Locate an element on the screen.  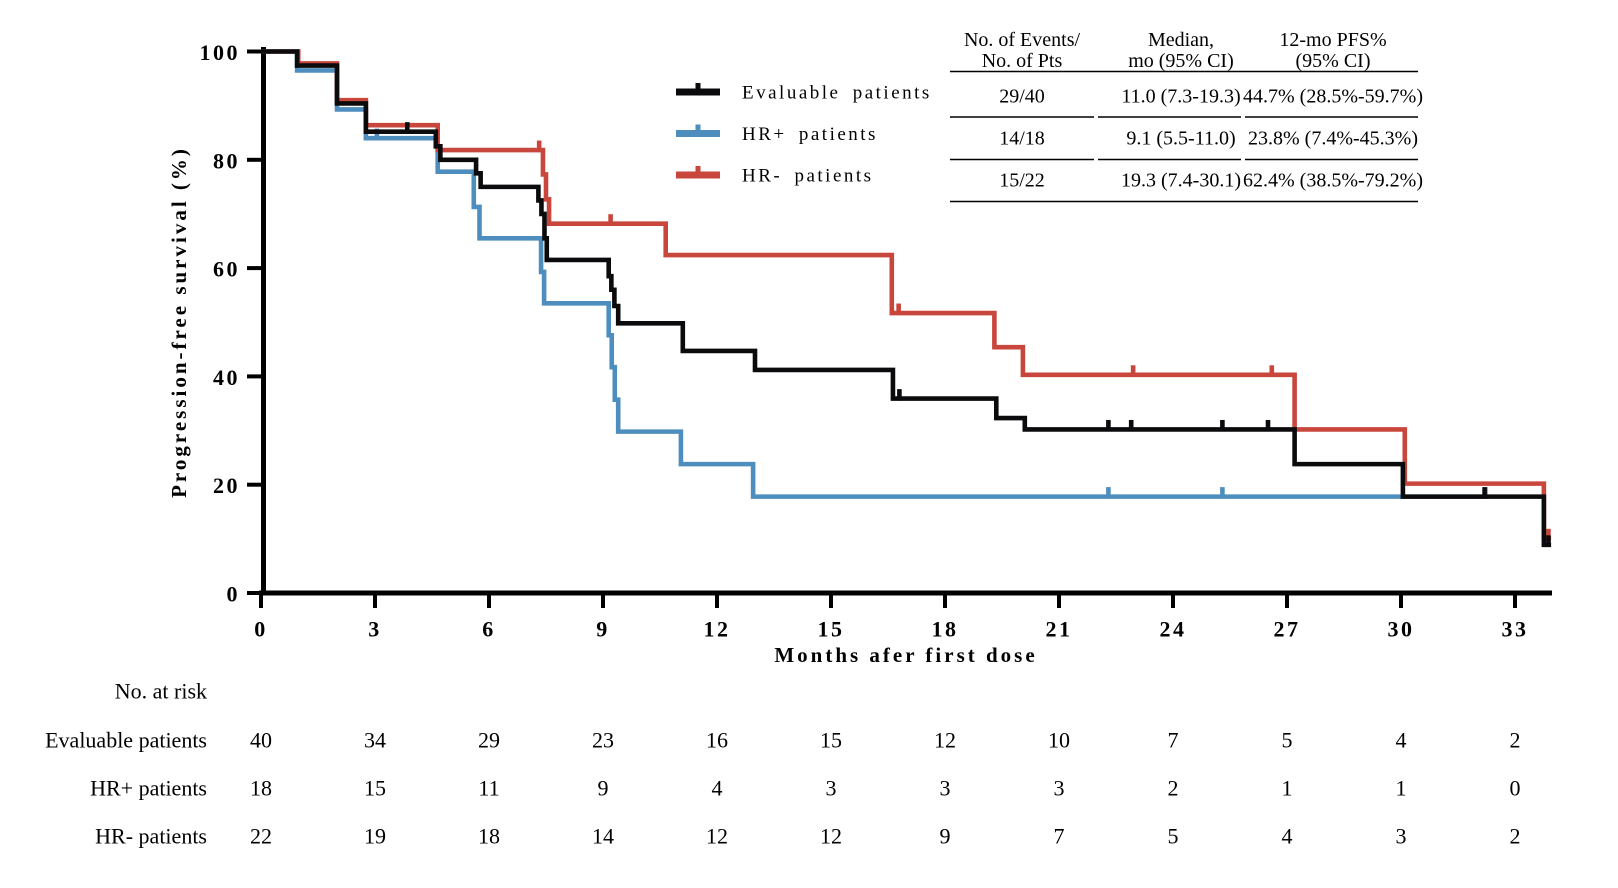
legend-label: Evaluable patients is located at coordinates (837, 93).